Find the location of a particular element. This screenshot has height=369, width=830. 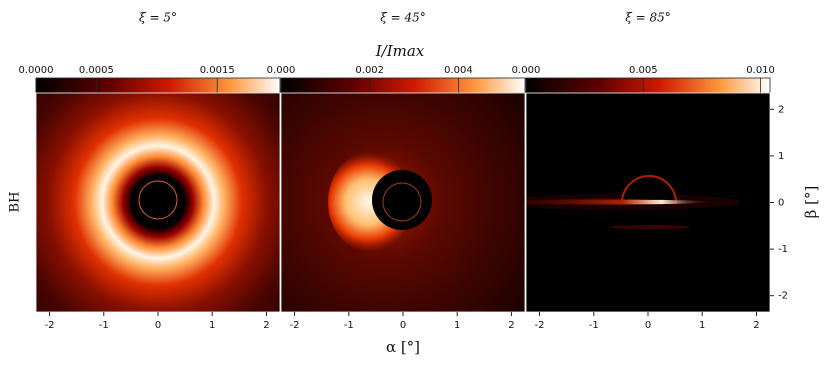

colorbar-label: I/Imax is located at coordinates (400, 51).